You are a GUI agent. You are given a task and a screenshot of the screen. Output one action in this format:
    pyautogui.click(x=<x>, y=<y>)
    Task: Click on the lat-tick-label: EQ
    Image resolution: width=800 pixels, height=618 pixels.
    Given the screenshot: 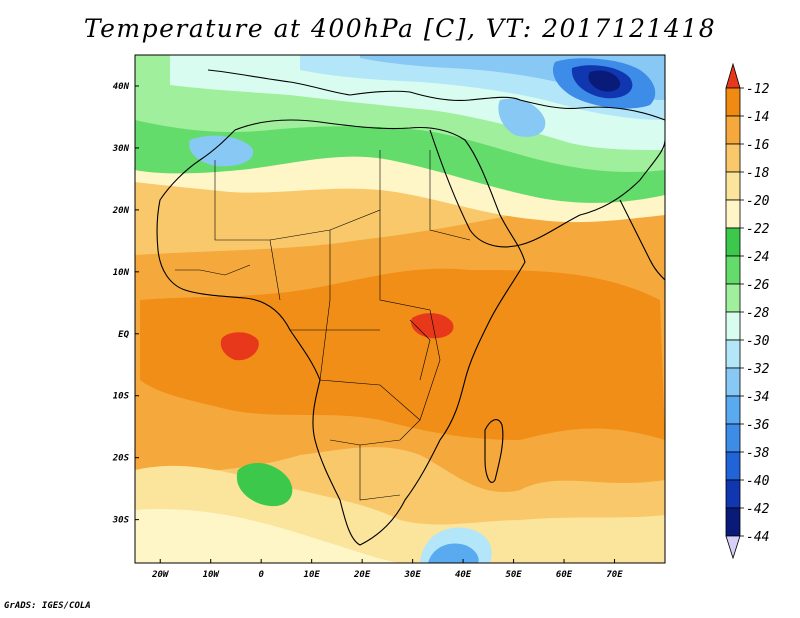 What is the action you would take?
    pyautogui.click(x=123, y=335)
    